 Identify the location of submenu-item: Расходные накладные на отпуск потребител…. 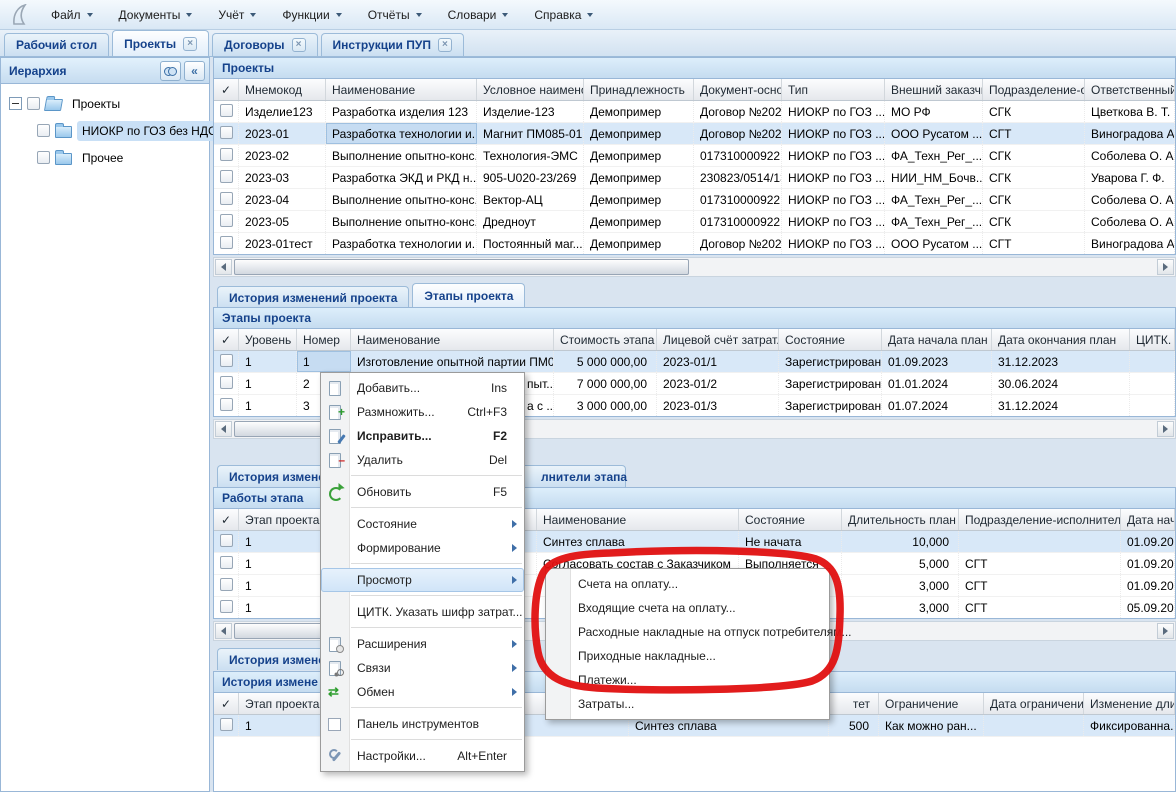
(715, 632).